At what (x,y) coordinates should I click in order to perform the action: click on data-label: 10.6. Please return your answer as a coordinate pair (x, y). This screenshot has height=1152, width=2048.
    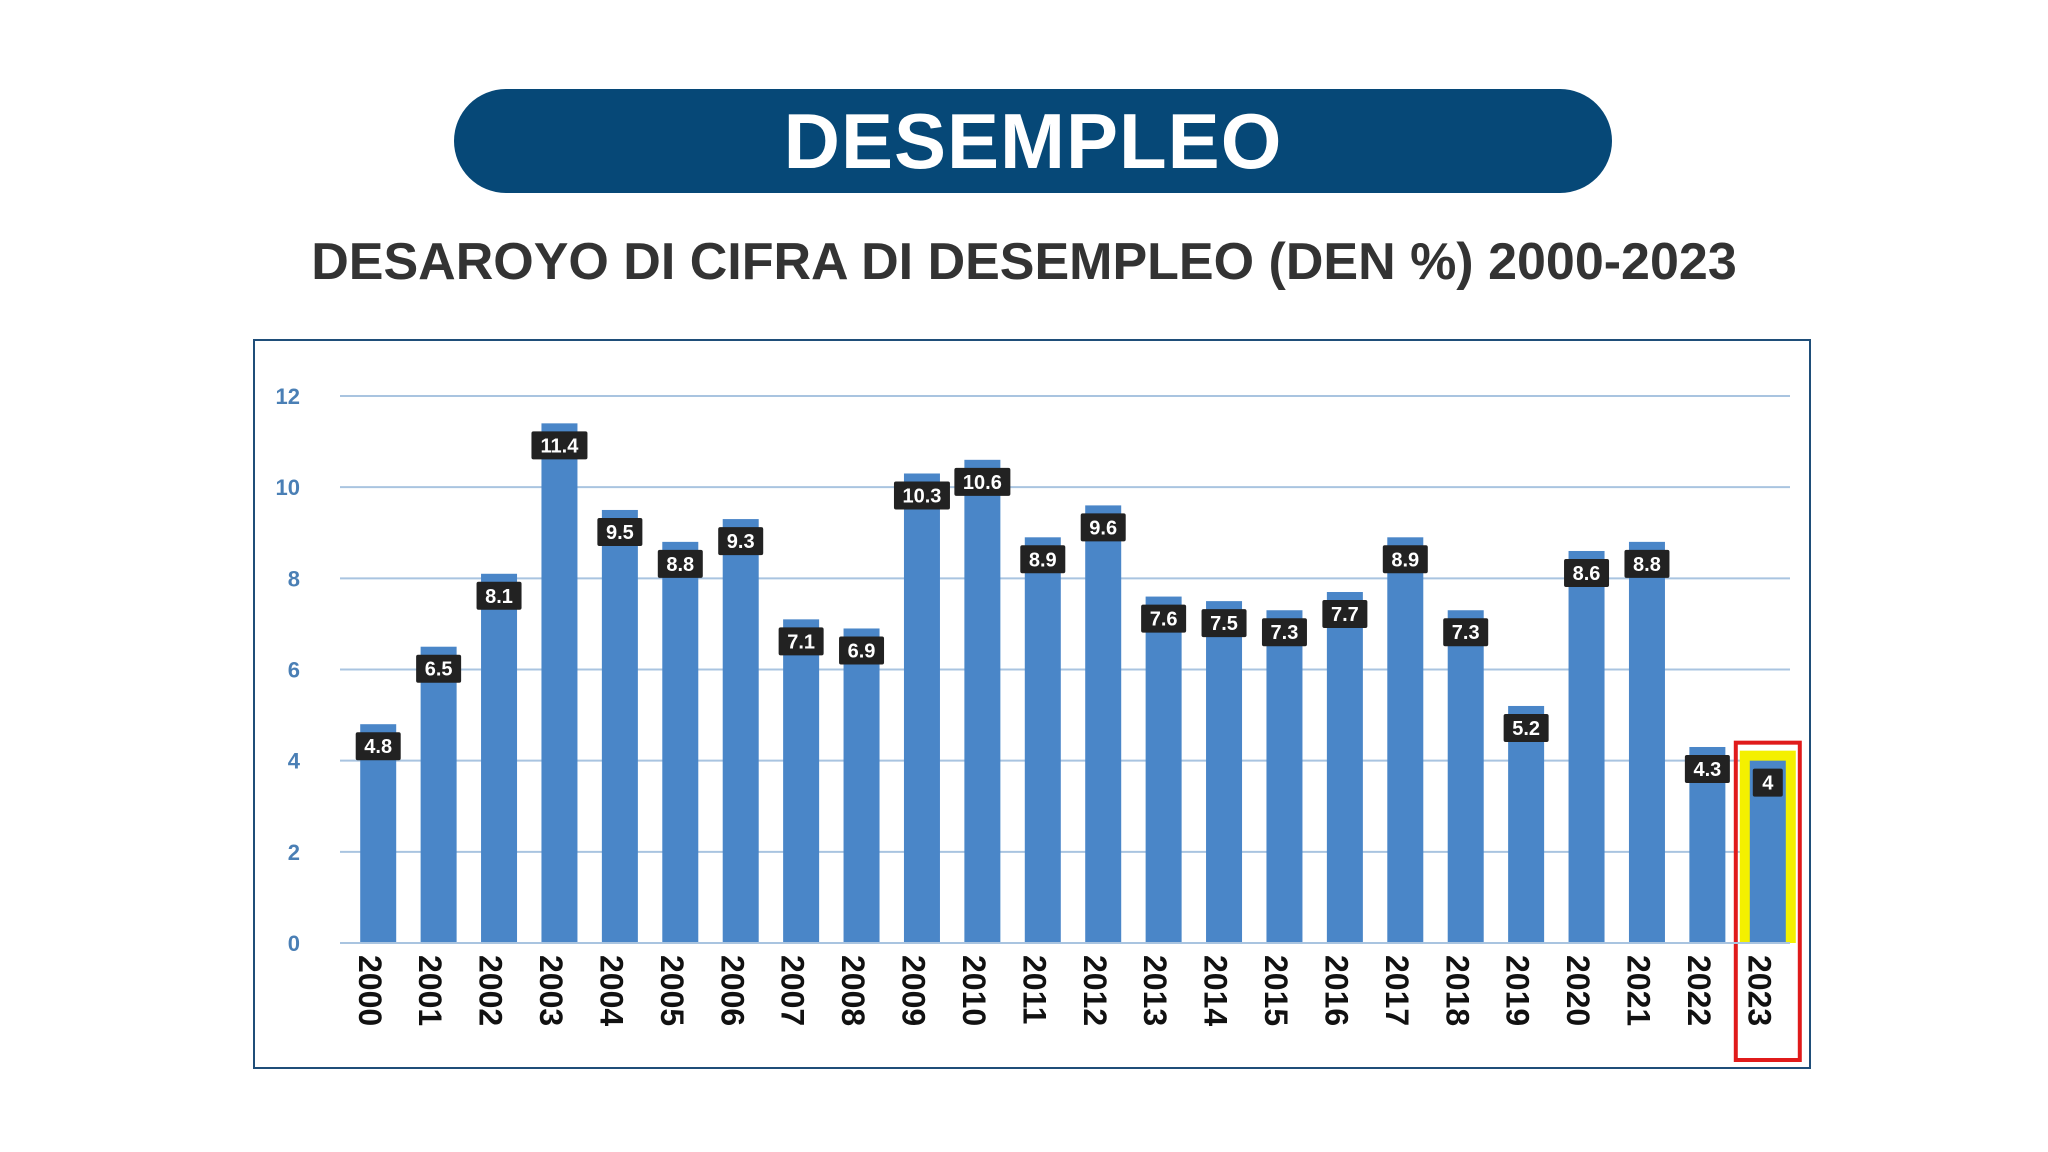
    Looking at the image, I should click on (982, 483).